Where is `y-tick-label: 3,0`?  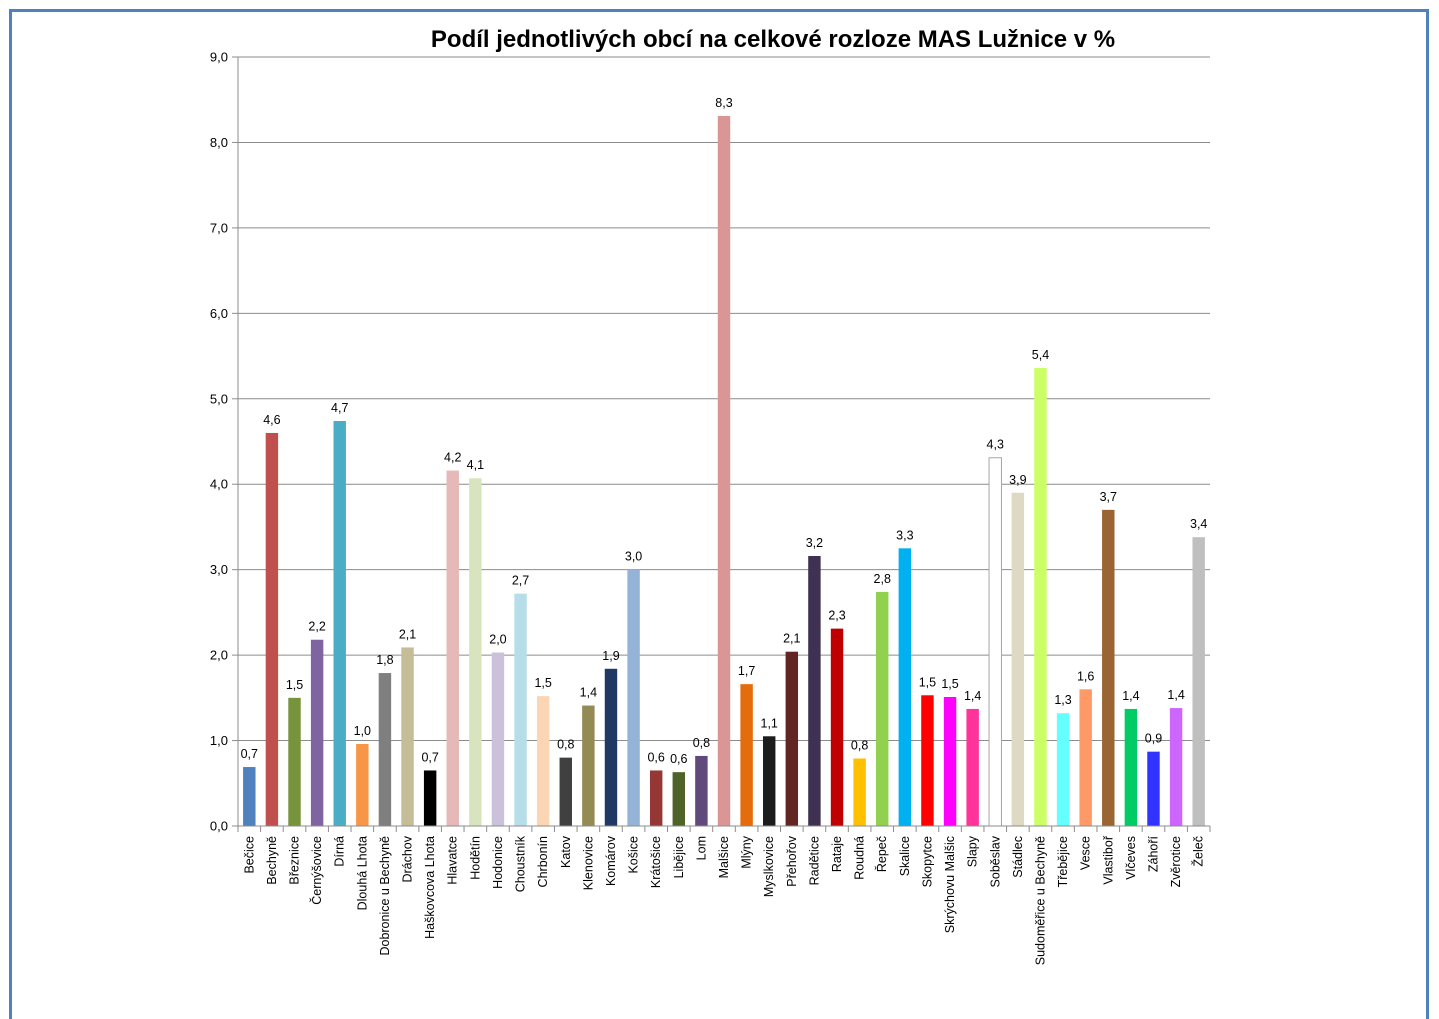 y-tick-label: 3,0 is located at coordinates (219, 569).